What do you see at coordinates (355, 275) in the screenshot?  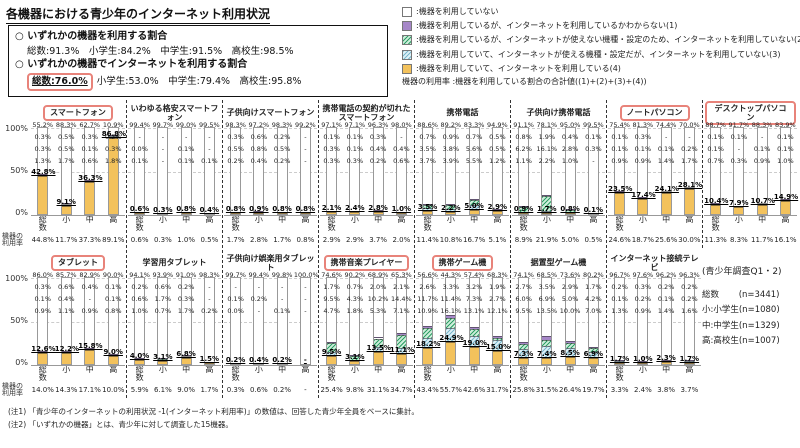 I see `segment-value-label: 90.2%` at bounding box center [355, 275].